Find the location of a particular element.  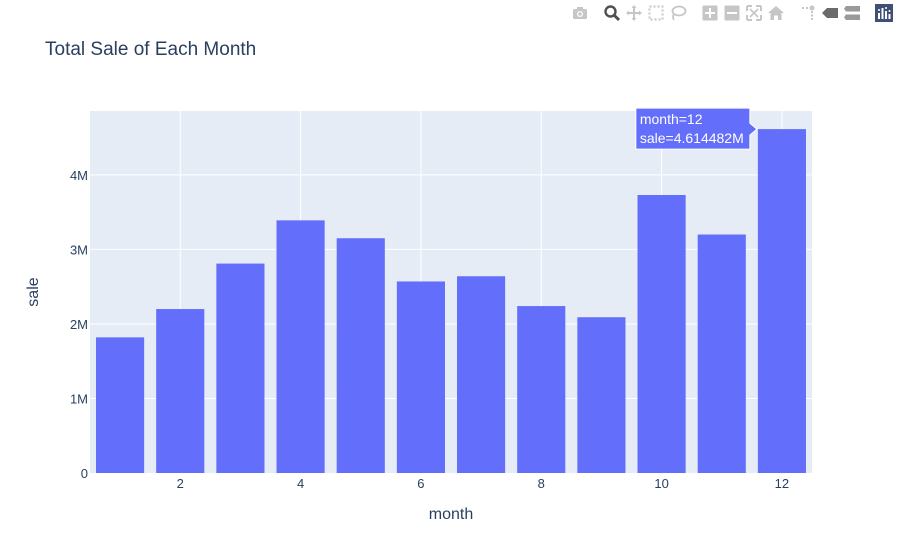

x-tick-label: 6 is located at coordinates (420, 483).